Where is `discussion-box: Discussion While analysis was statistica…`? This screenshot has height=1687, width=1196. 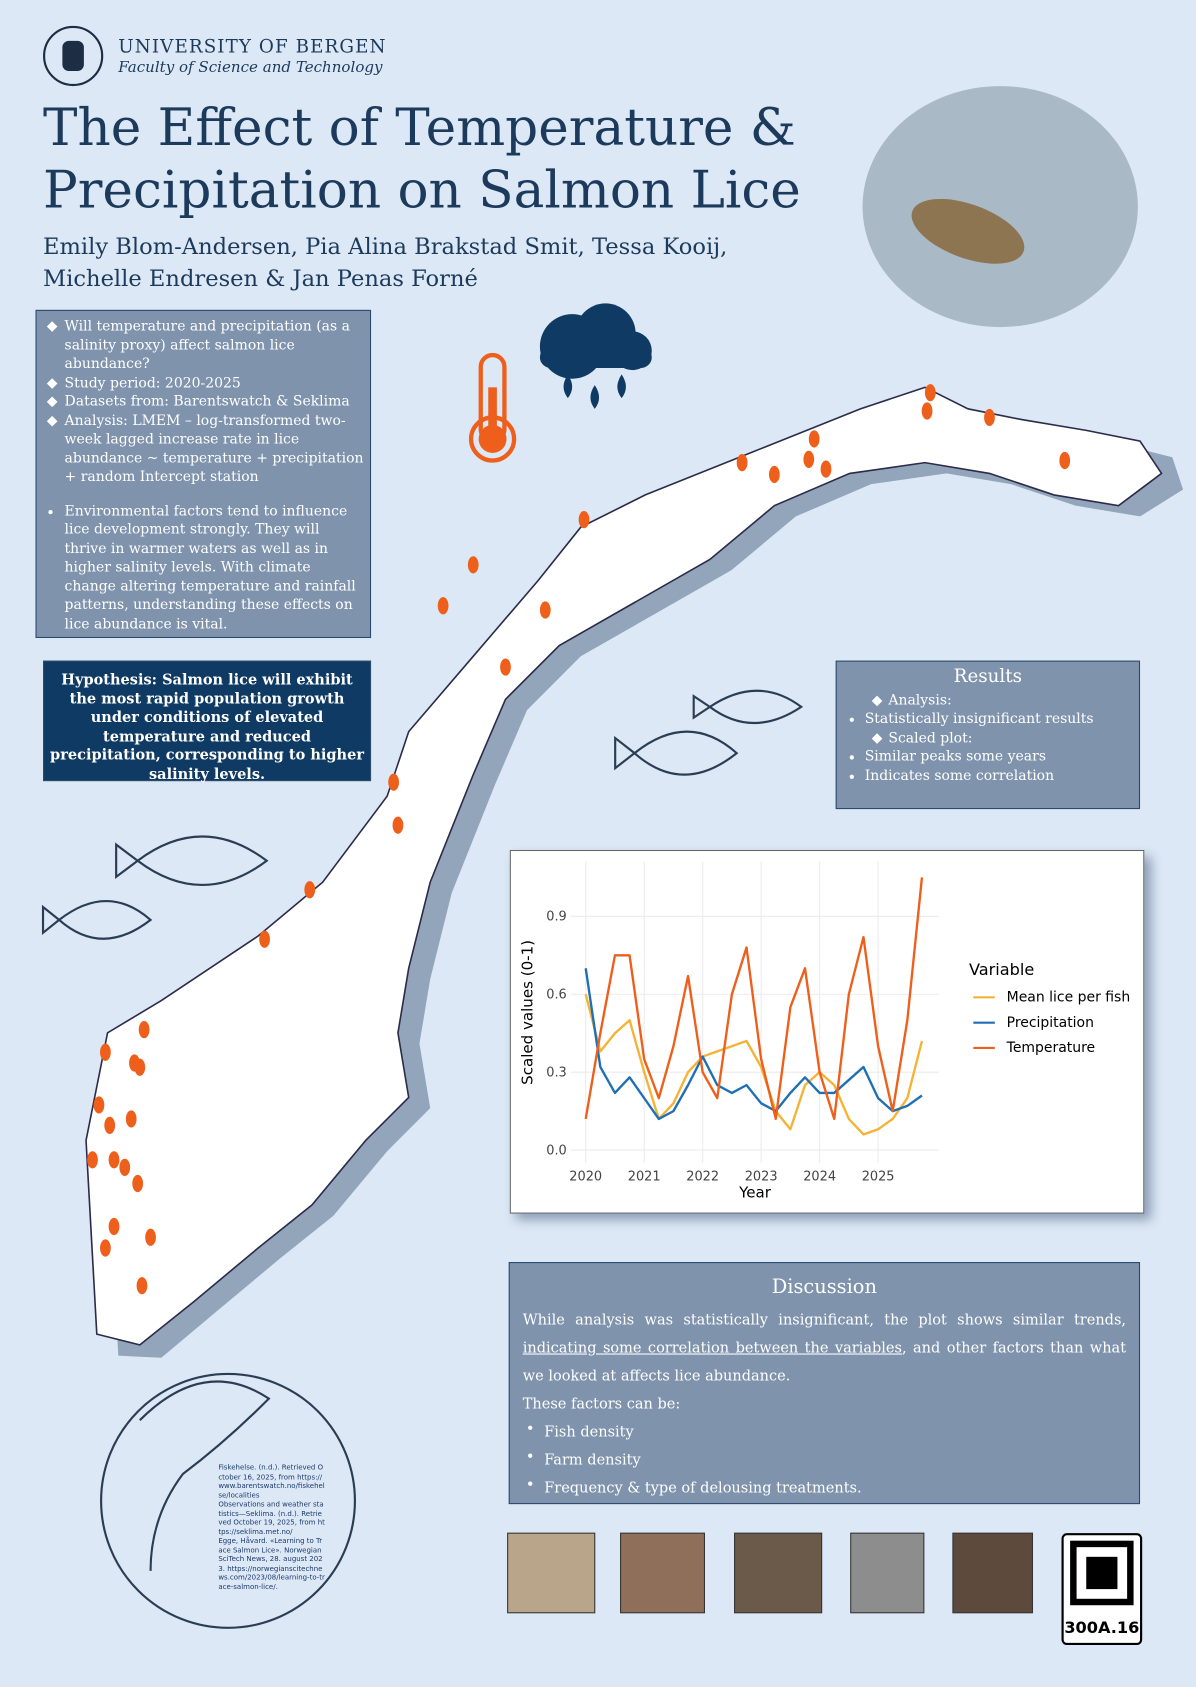
discussion-box: Discussion While analysis was statistica… is located at coordinates (824, 1383).